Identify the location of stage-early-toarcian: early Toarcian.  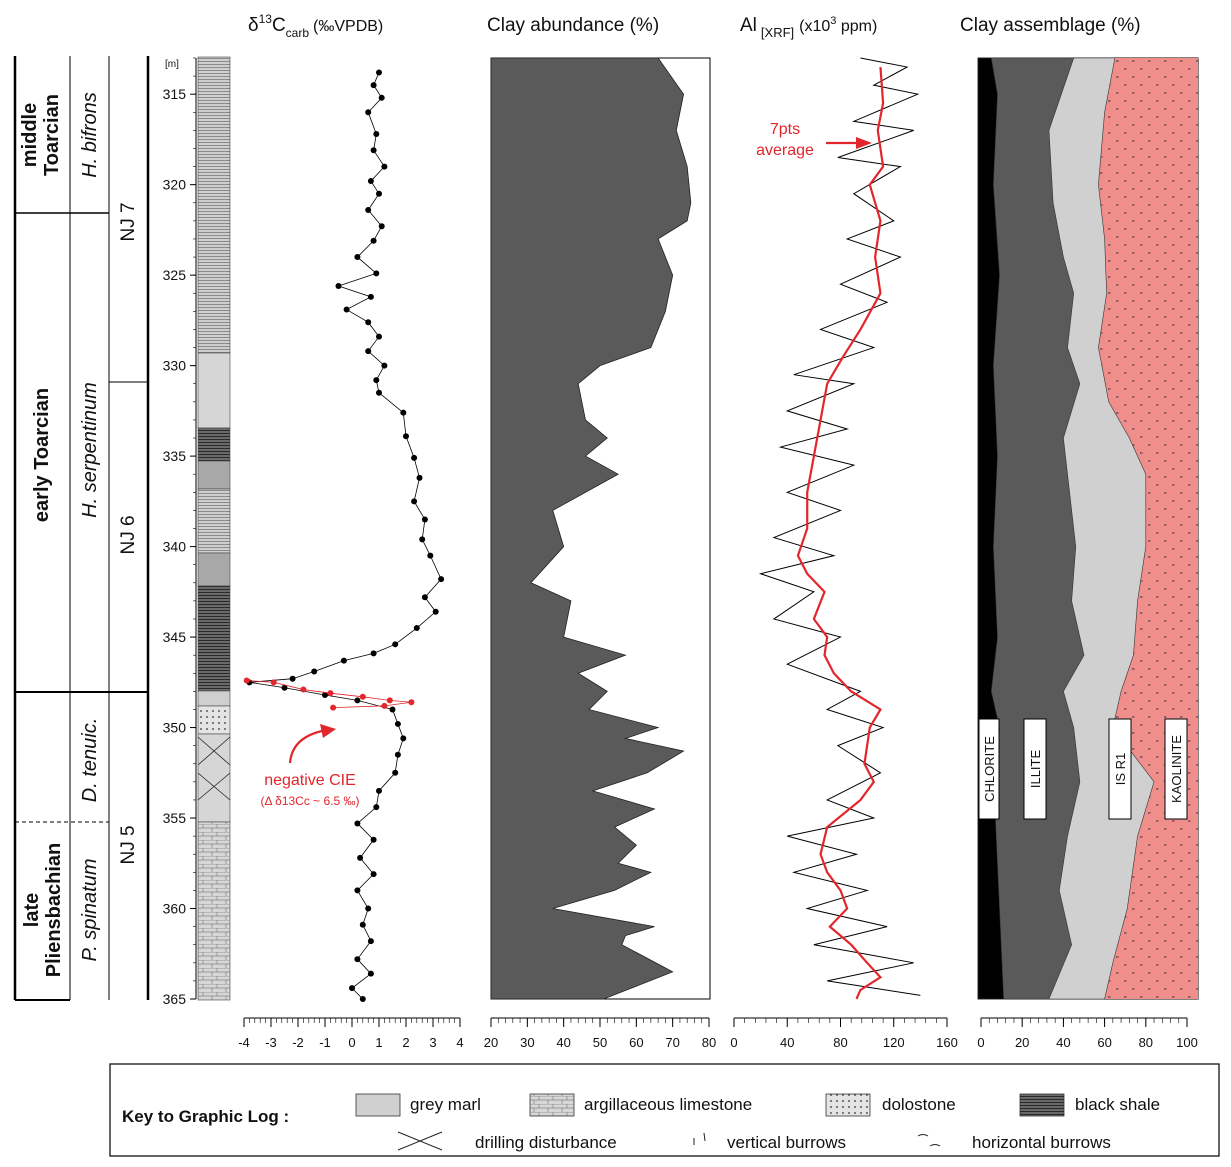
(42, 455).